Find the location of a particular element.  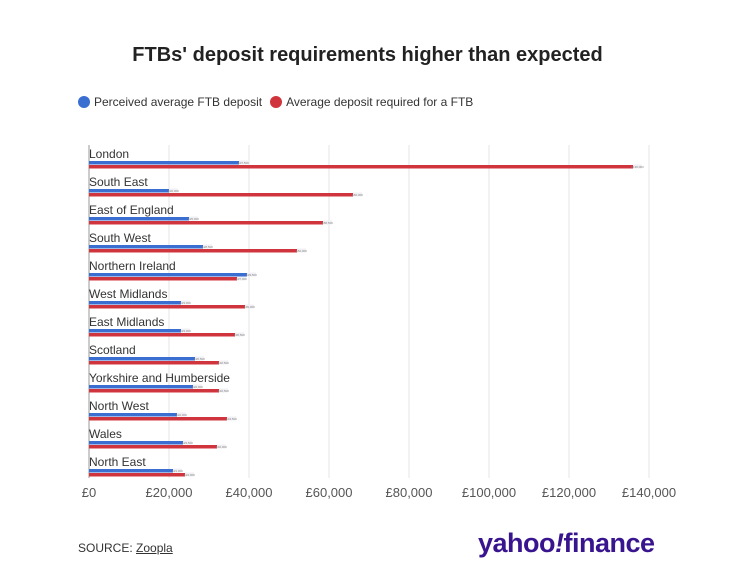

x-tick-label: £120,000 is located at coordinates (569, 492).